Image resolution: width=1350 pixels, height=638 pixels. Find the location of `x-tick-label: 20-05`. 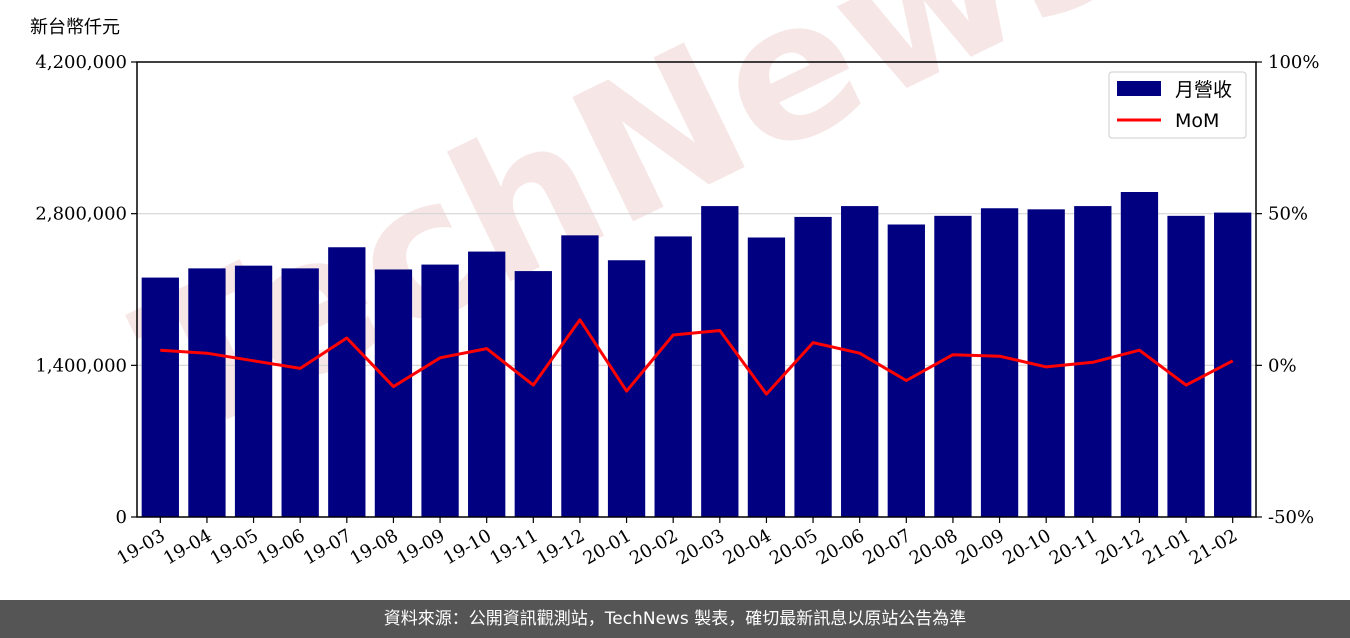

x-tick-label: 20-05 is located at coordinates (793, 547).